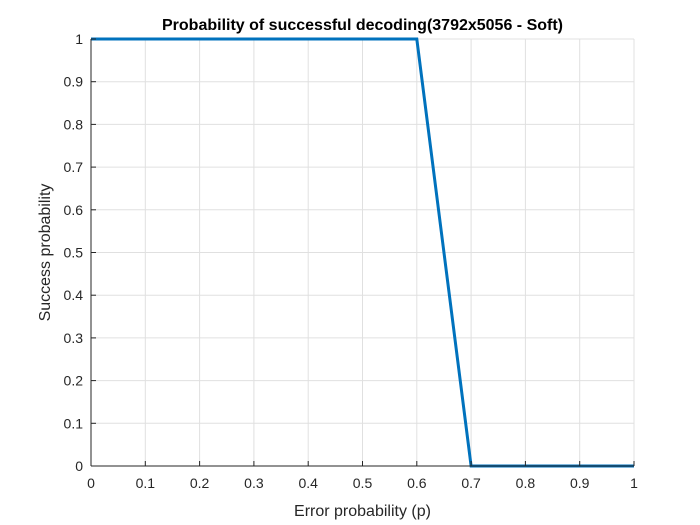 The image size is (700, 525). What do you see at coordinates (308, 483) in the screenshot?
I see `x-tick-label: 0.4` at bounding box center [308, 483].